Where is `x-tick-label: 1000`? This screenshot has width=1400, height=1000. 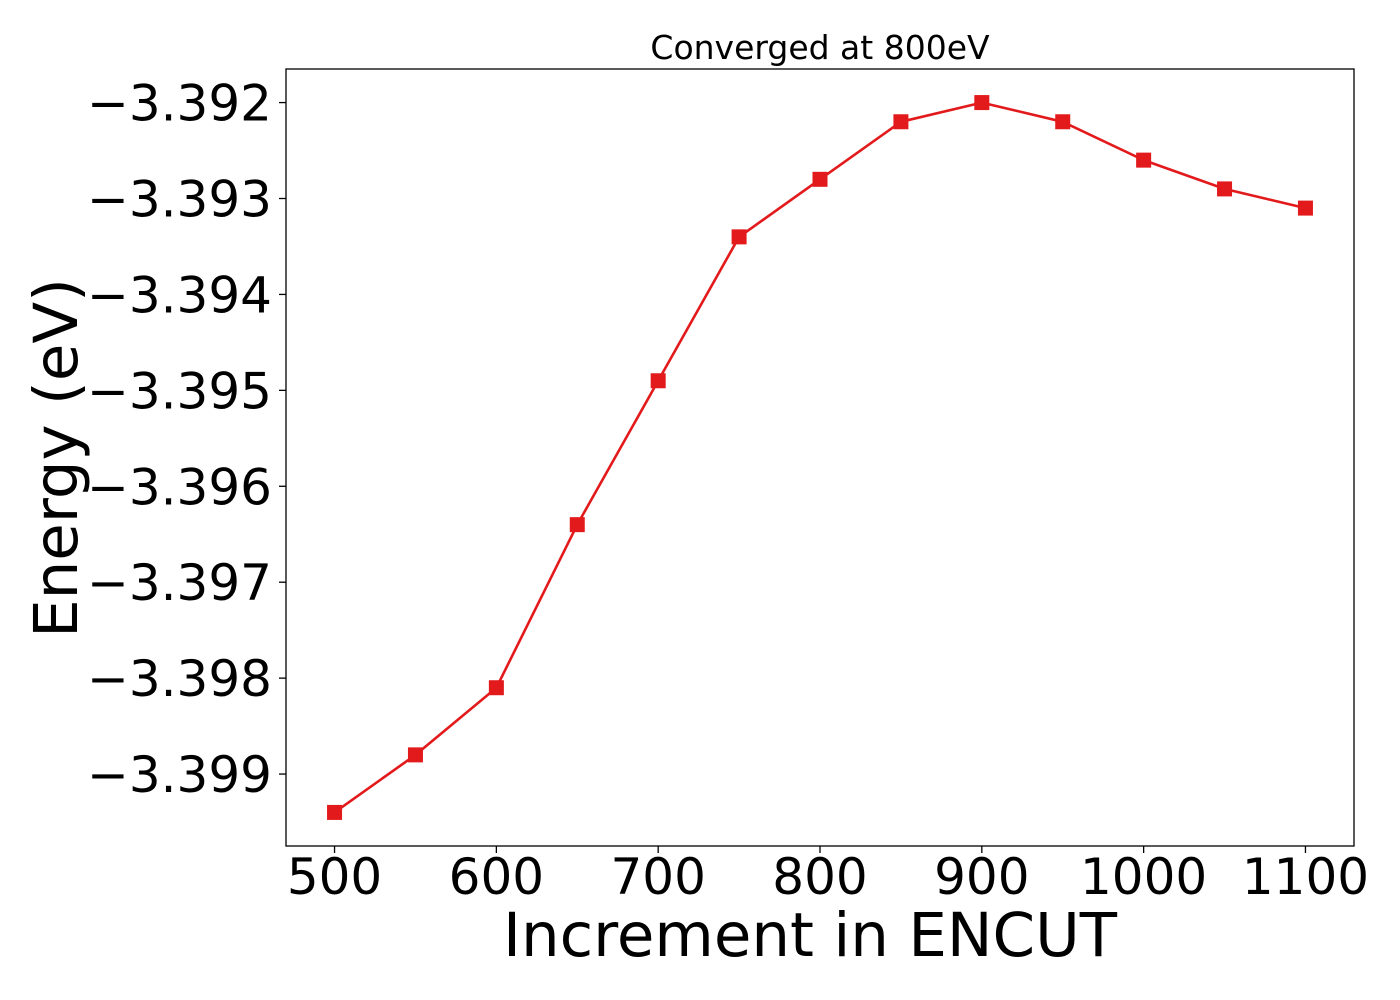 x-tick-label: 1000 is located at coordinates (1143, 877).